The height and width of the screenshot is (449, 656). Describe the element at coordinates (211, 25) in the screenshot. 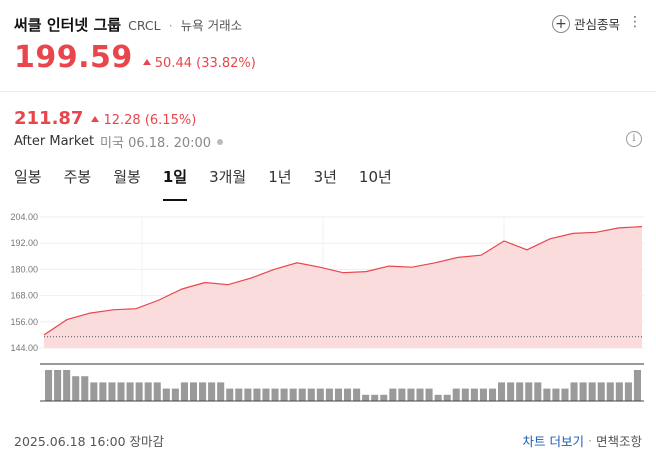

I see `exchange-name: 뉴욕 거래소` at that location.